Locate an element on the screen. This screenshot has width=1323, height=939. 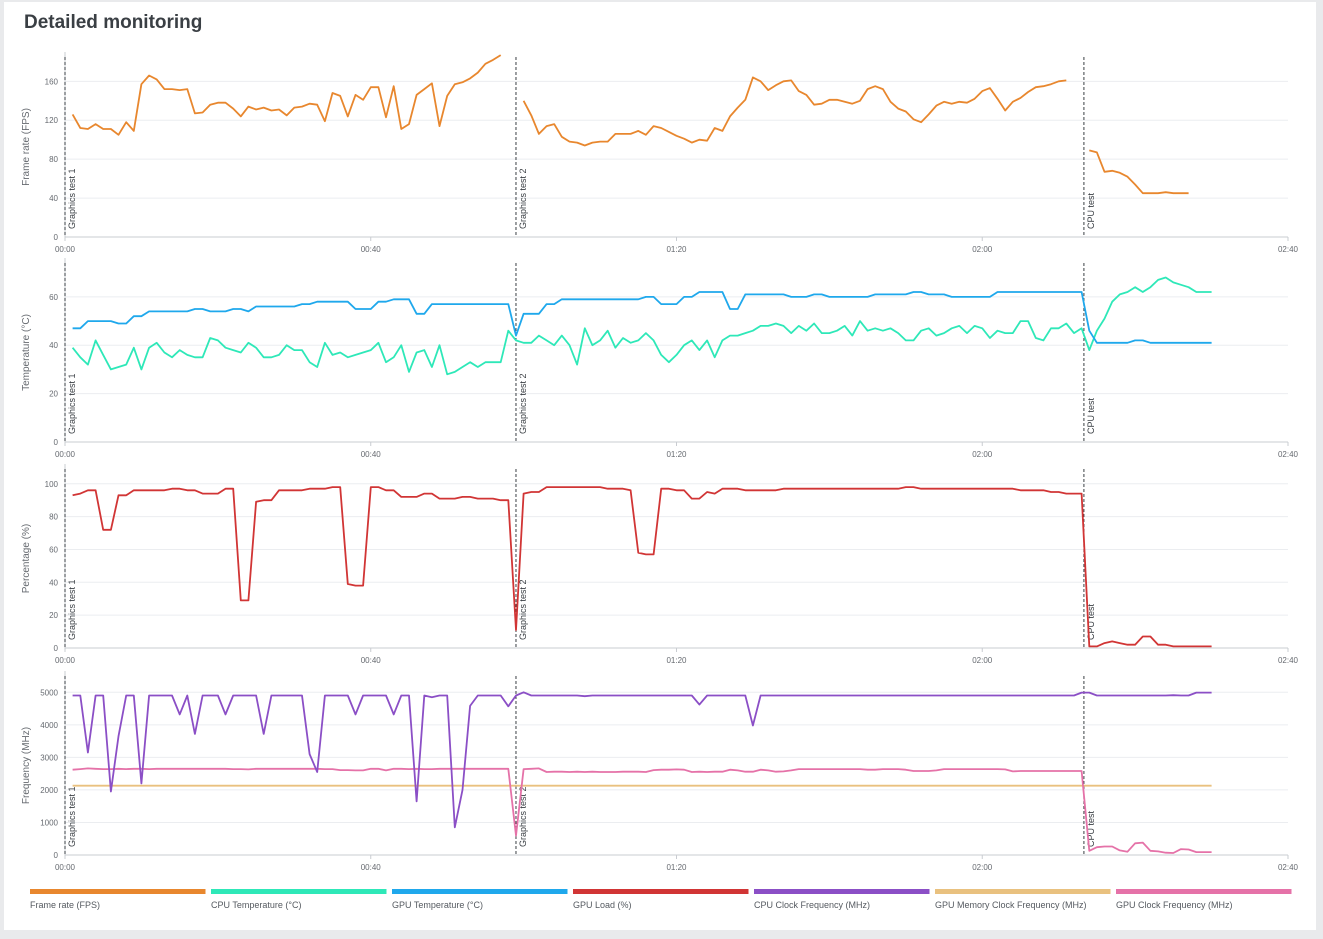
legend-item: GPU Load (%) is located at coordinates (661, 899).